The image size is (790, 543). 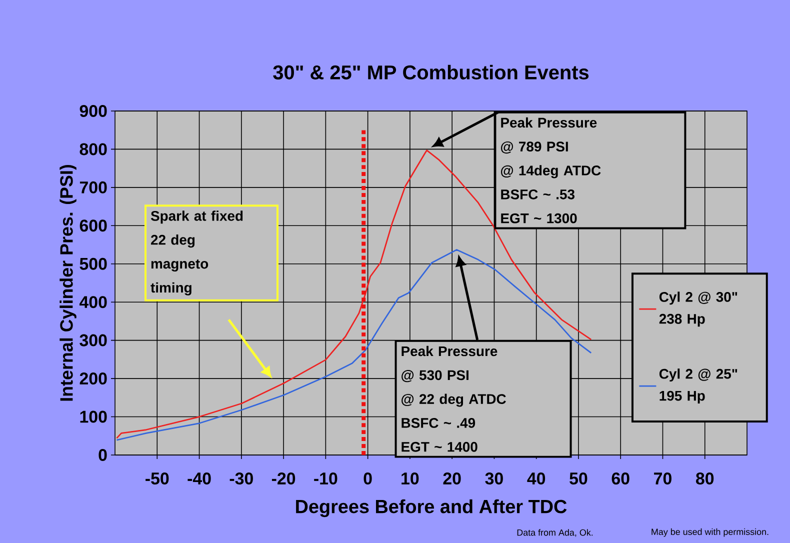 I want to click on annotation: EGT ~ 1300, so click(x=539, y=218).